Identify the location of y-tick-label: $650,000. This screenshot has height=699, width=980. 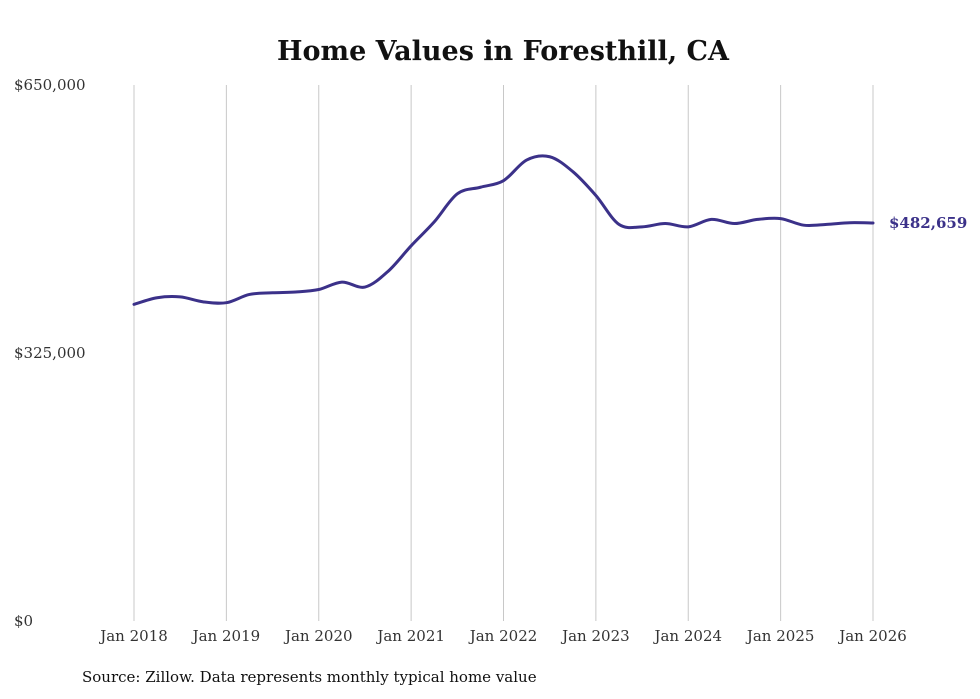
(50, 85).